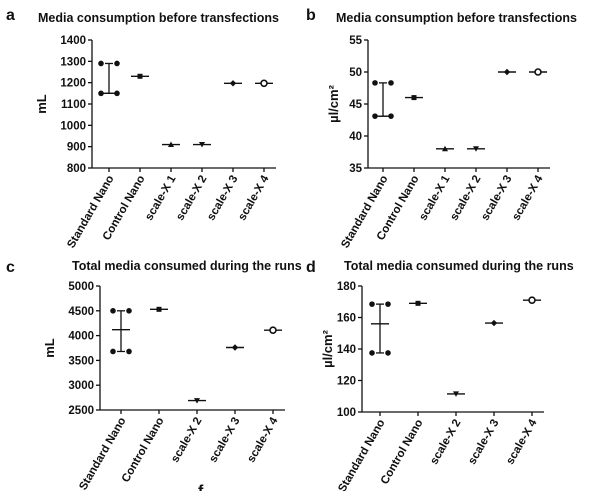  I want to click on y-tick-label: 1100, so click(73, 105).